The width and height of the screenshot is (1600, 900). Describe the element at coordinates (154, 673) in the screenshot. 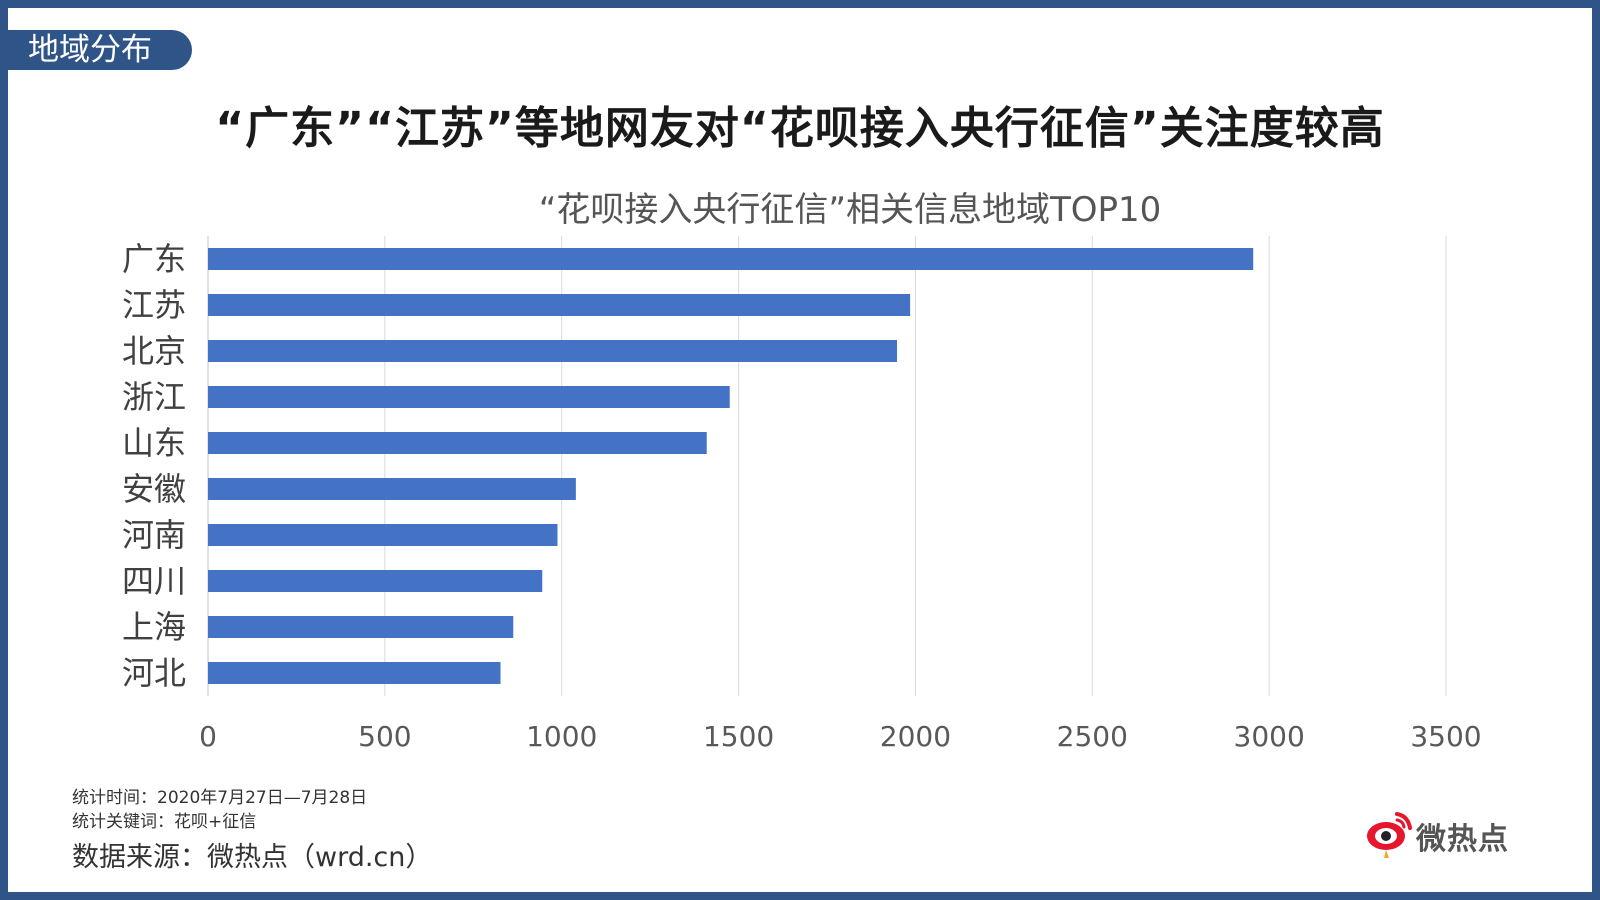

I see `category-label: 河北` at that location.